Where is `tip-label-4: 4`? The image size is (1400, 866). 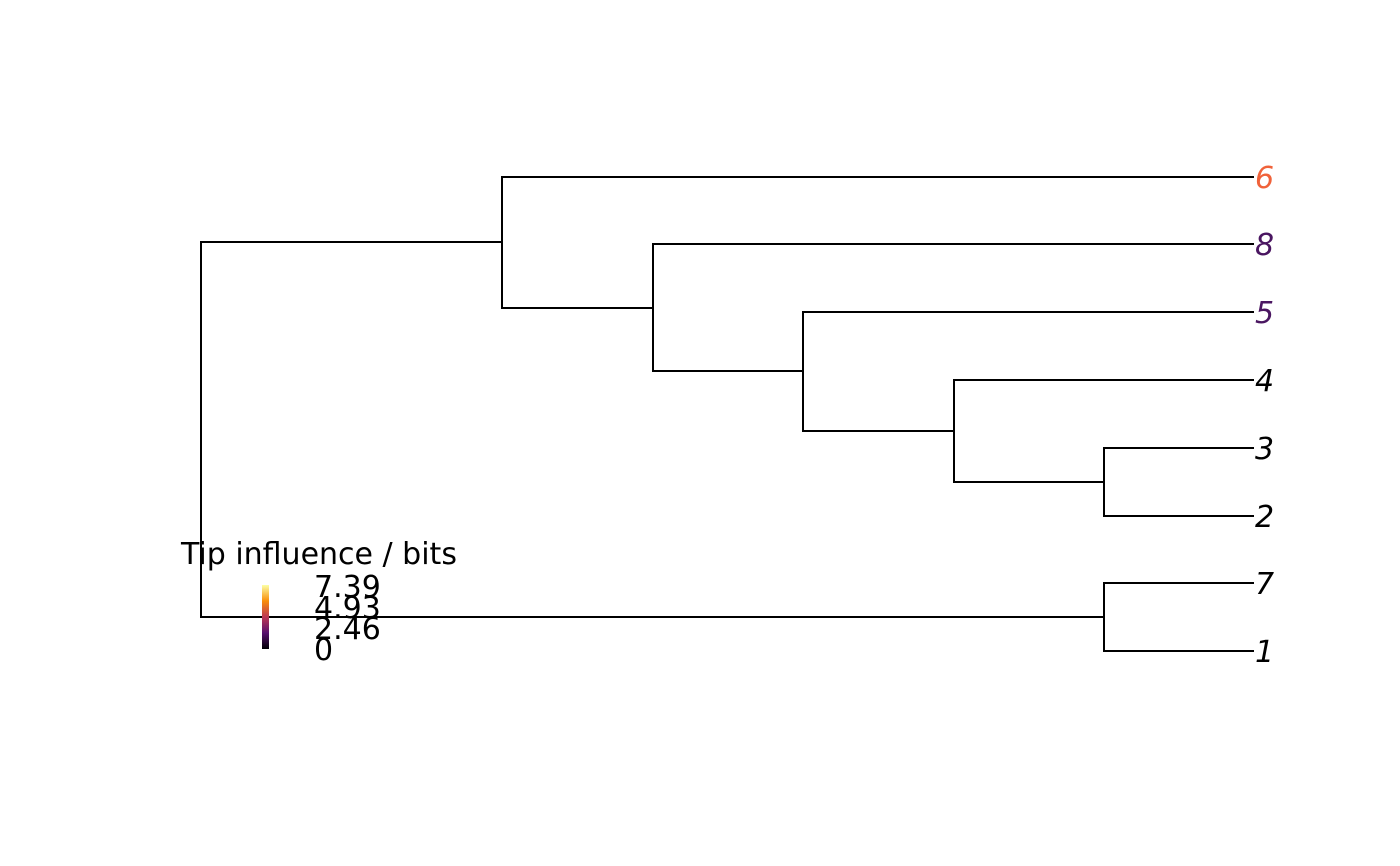
tip-label-4: 4 is located at coordinates (1264, 381).